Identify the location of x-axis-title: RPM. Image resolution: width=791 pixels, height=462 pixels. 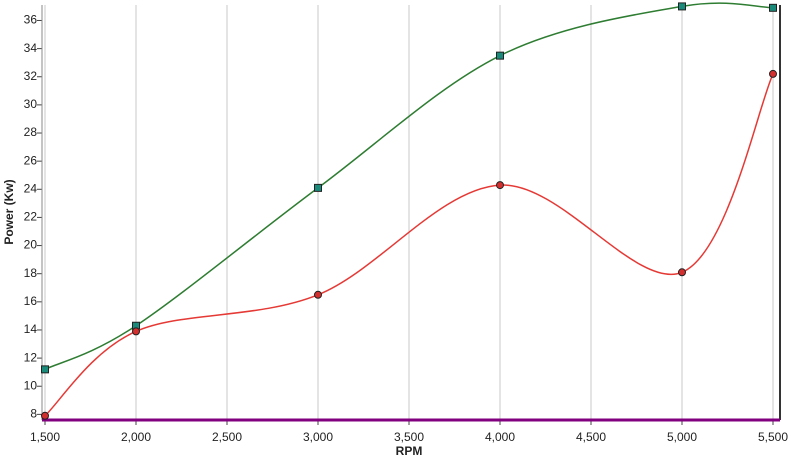
(409, 451).